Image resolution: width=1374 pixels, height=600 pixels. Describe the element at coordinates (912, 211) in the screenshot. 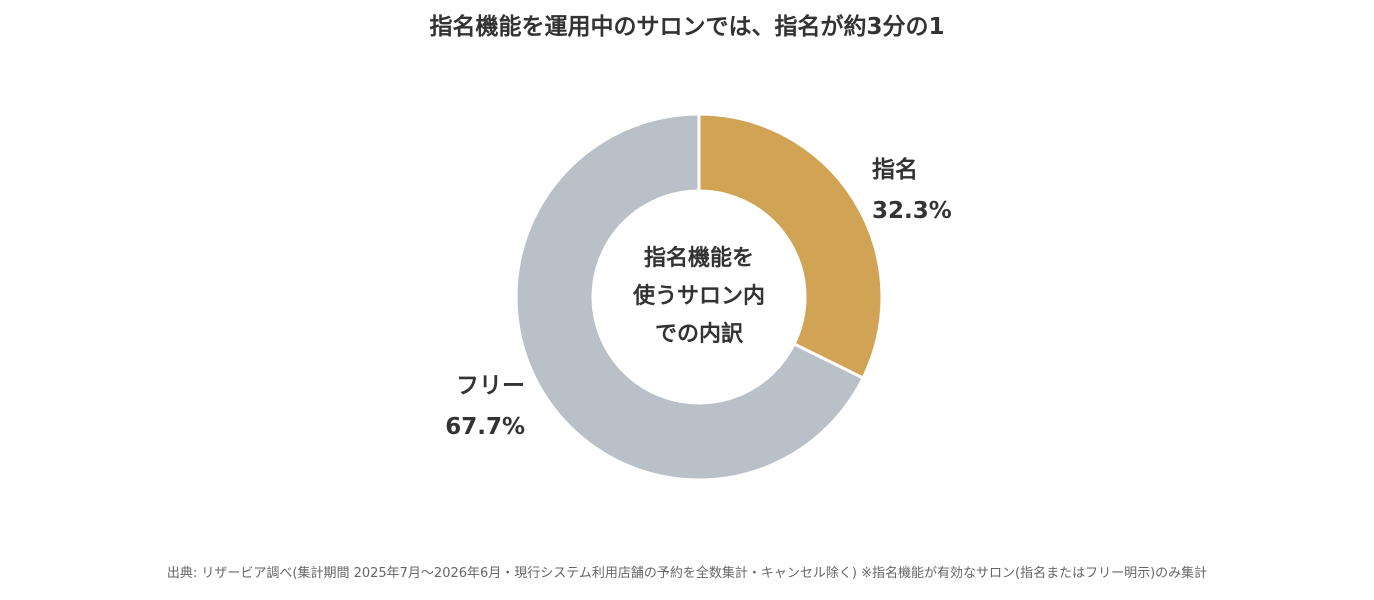

I see `slice-label-shimei-value: 32.3%` at that location.